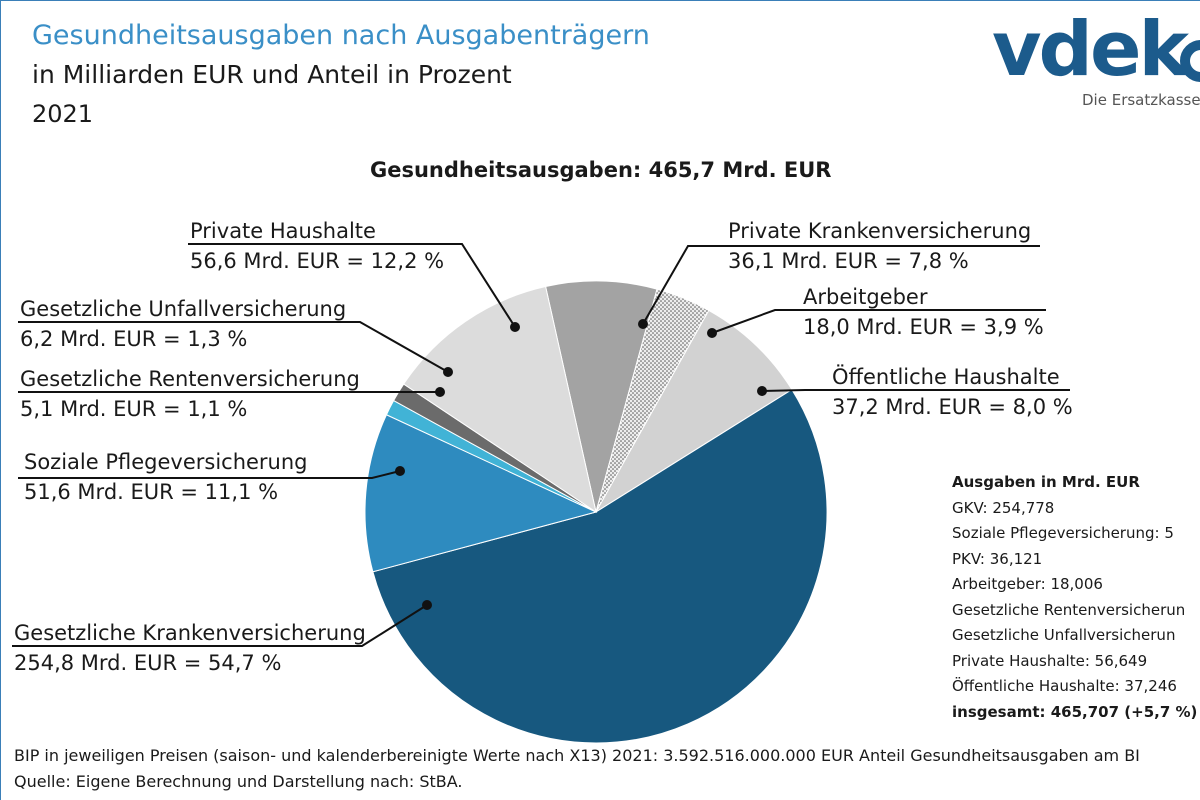 This screenshot has height=800, width=1200. What do you see at coordinates (481, 493) in the screenshot?
I see `pie-slice-spv` at bounding box center [481, 493].